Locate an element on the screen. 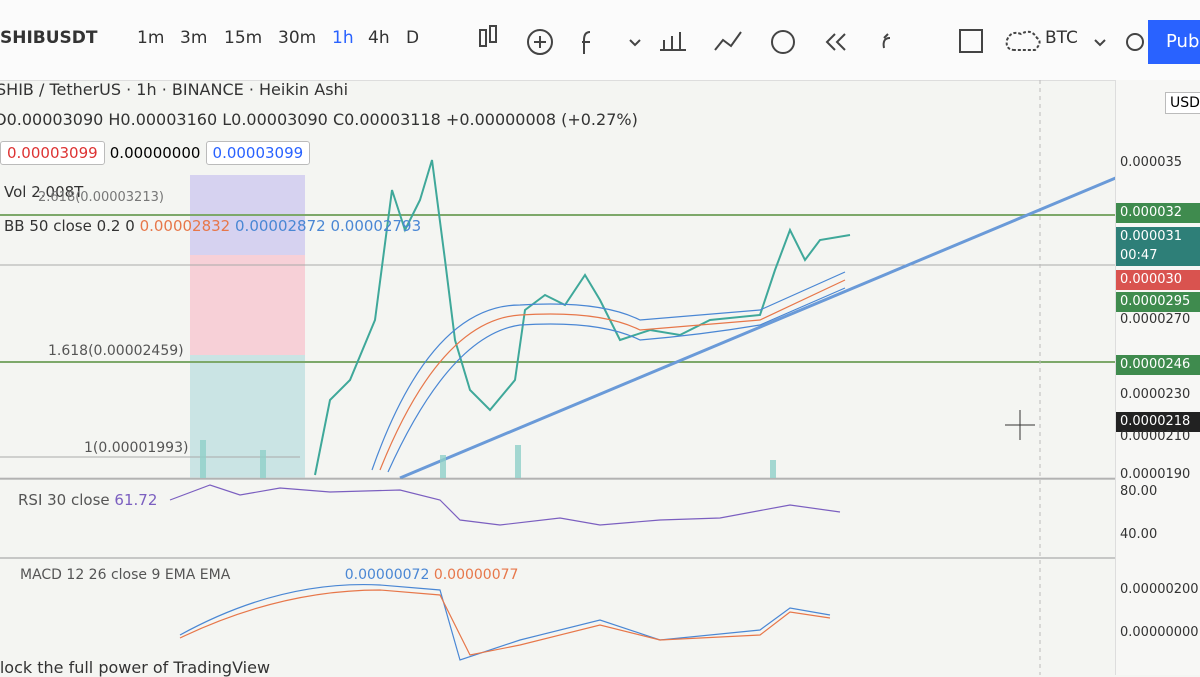  fib-level: 2.618(0.00003213) is located at coordinates (101, 197).